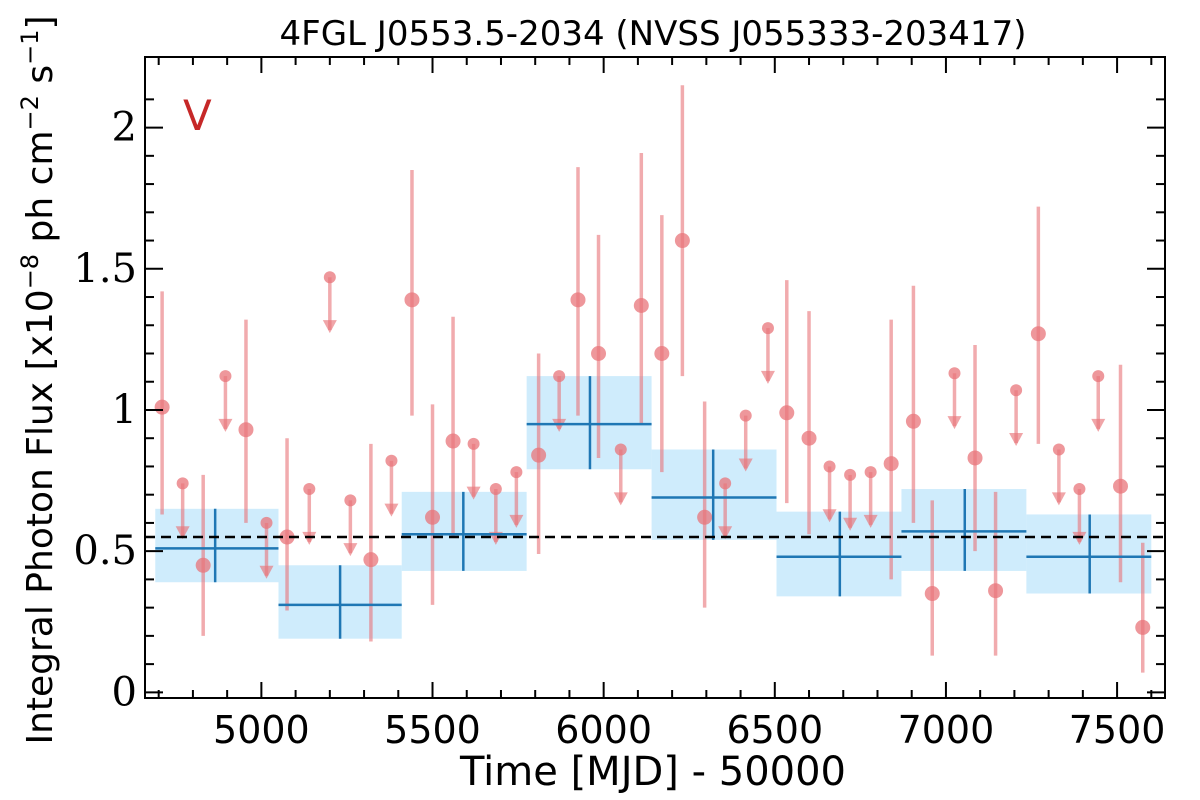 The height and width of the screenshot is (800, 1200). What do you see at coordinates (725, 533) in the screenshot?
I see `upper-limit-12-arrow` at bounding box center [725, 533].